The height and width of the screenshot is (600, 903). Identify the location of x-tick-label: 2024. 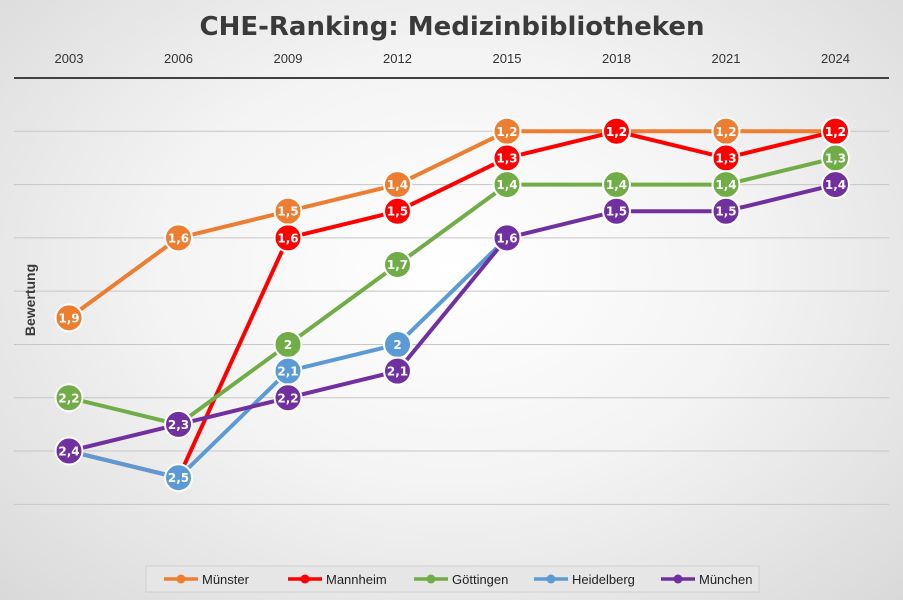
(835, 58).